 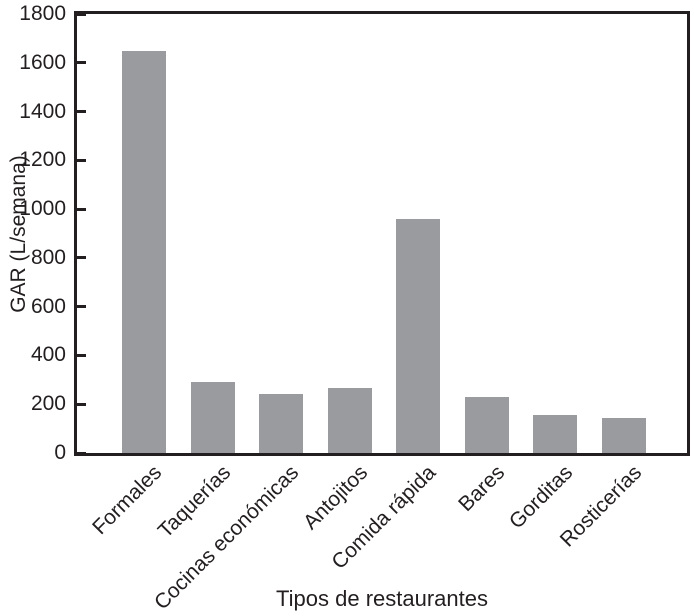 I want to click on y-tick-label: 1800, so click(x=42, y=13).